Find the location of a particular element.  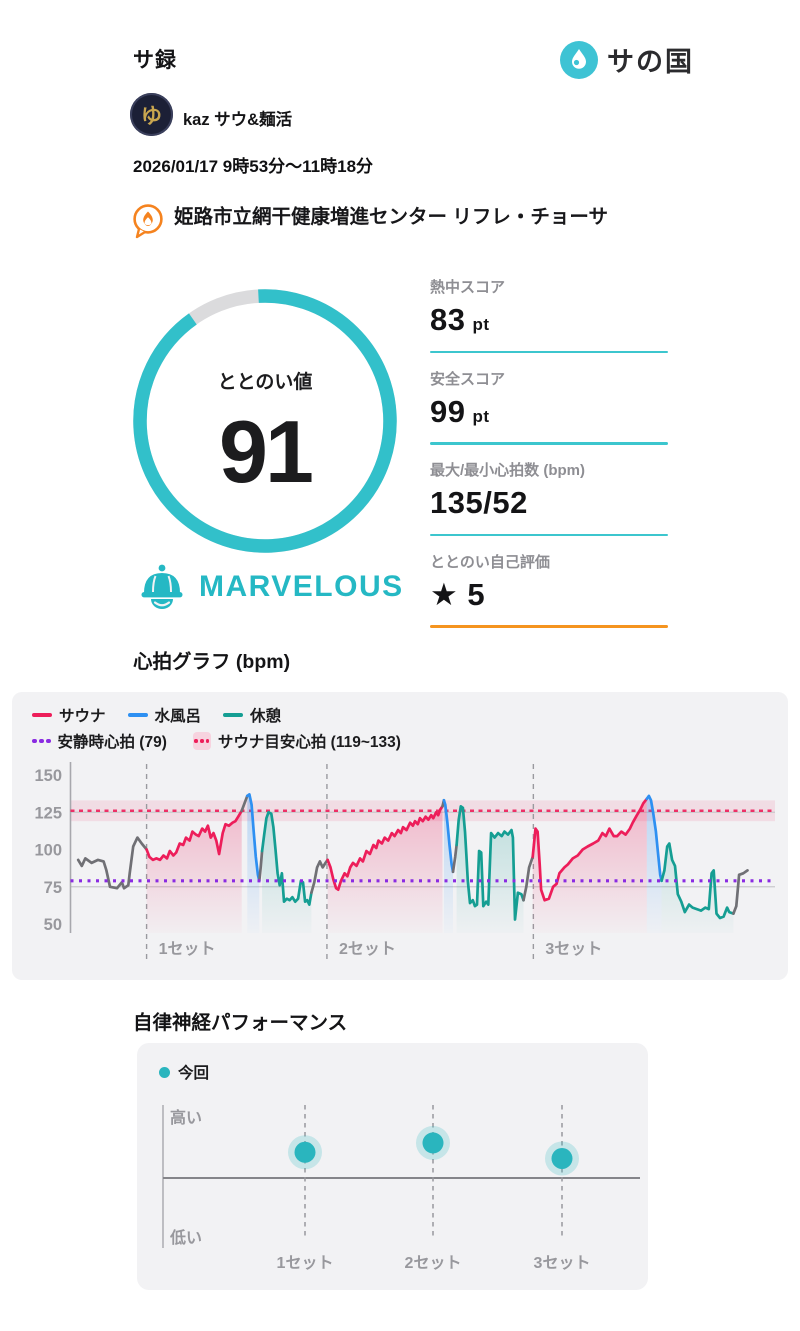

session-datetime: 2026/01/17 9時53分〜11時18分 is located at coordinates (253, 166).